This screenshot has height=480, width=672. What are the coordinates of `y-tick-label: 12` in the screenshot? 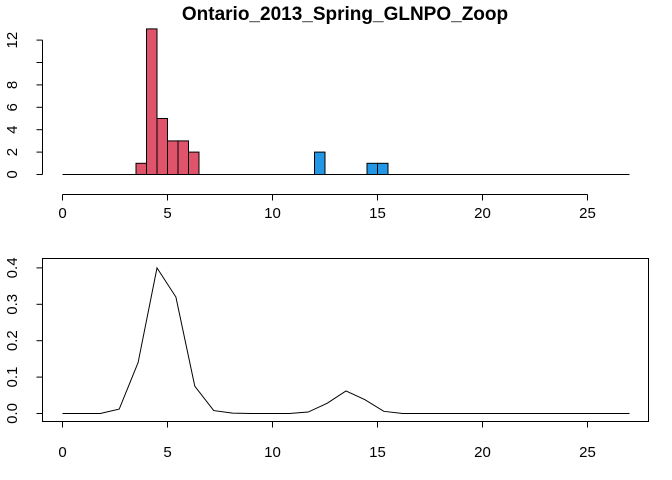 It's located at (12, 40).